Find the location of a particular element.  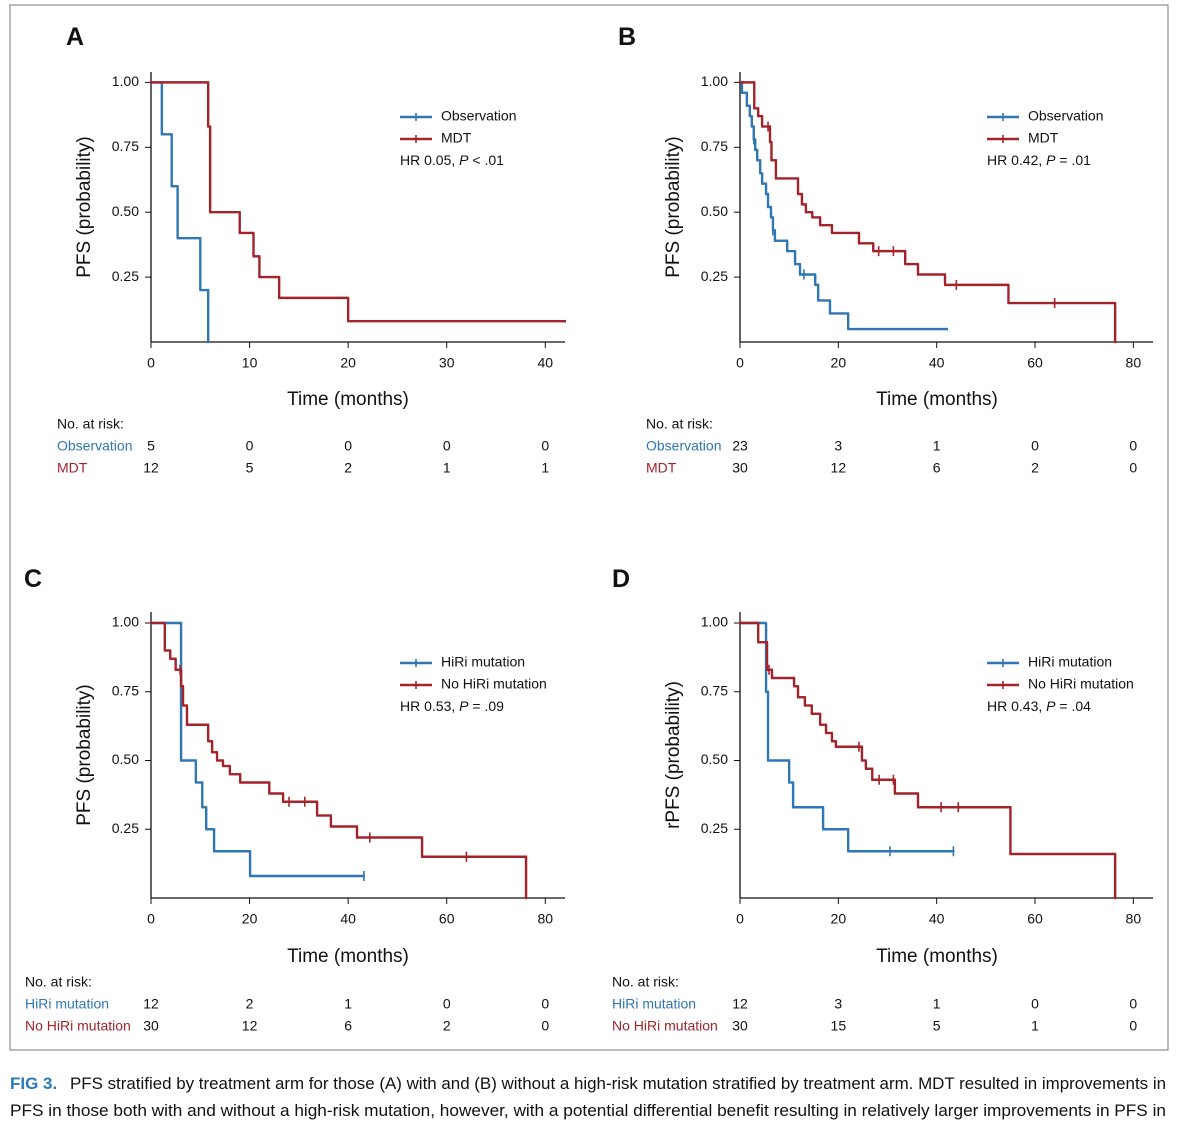

hazard-ratio-part: HR 0.53, is located at coordinates (429, 706).